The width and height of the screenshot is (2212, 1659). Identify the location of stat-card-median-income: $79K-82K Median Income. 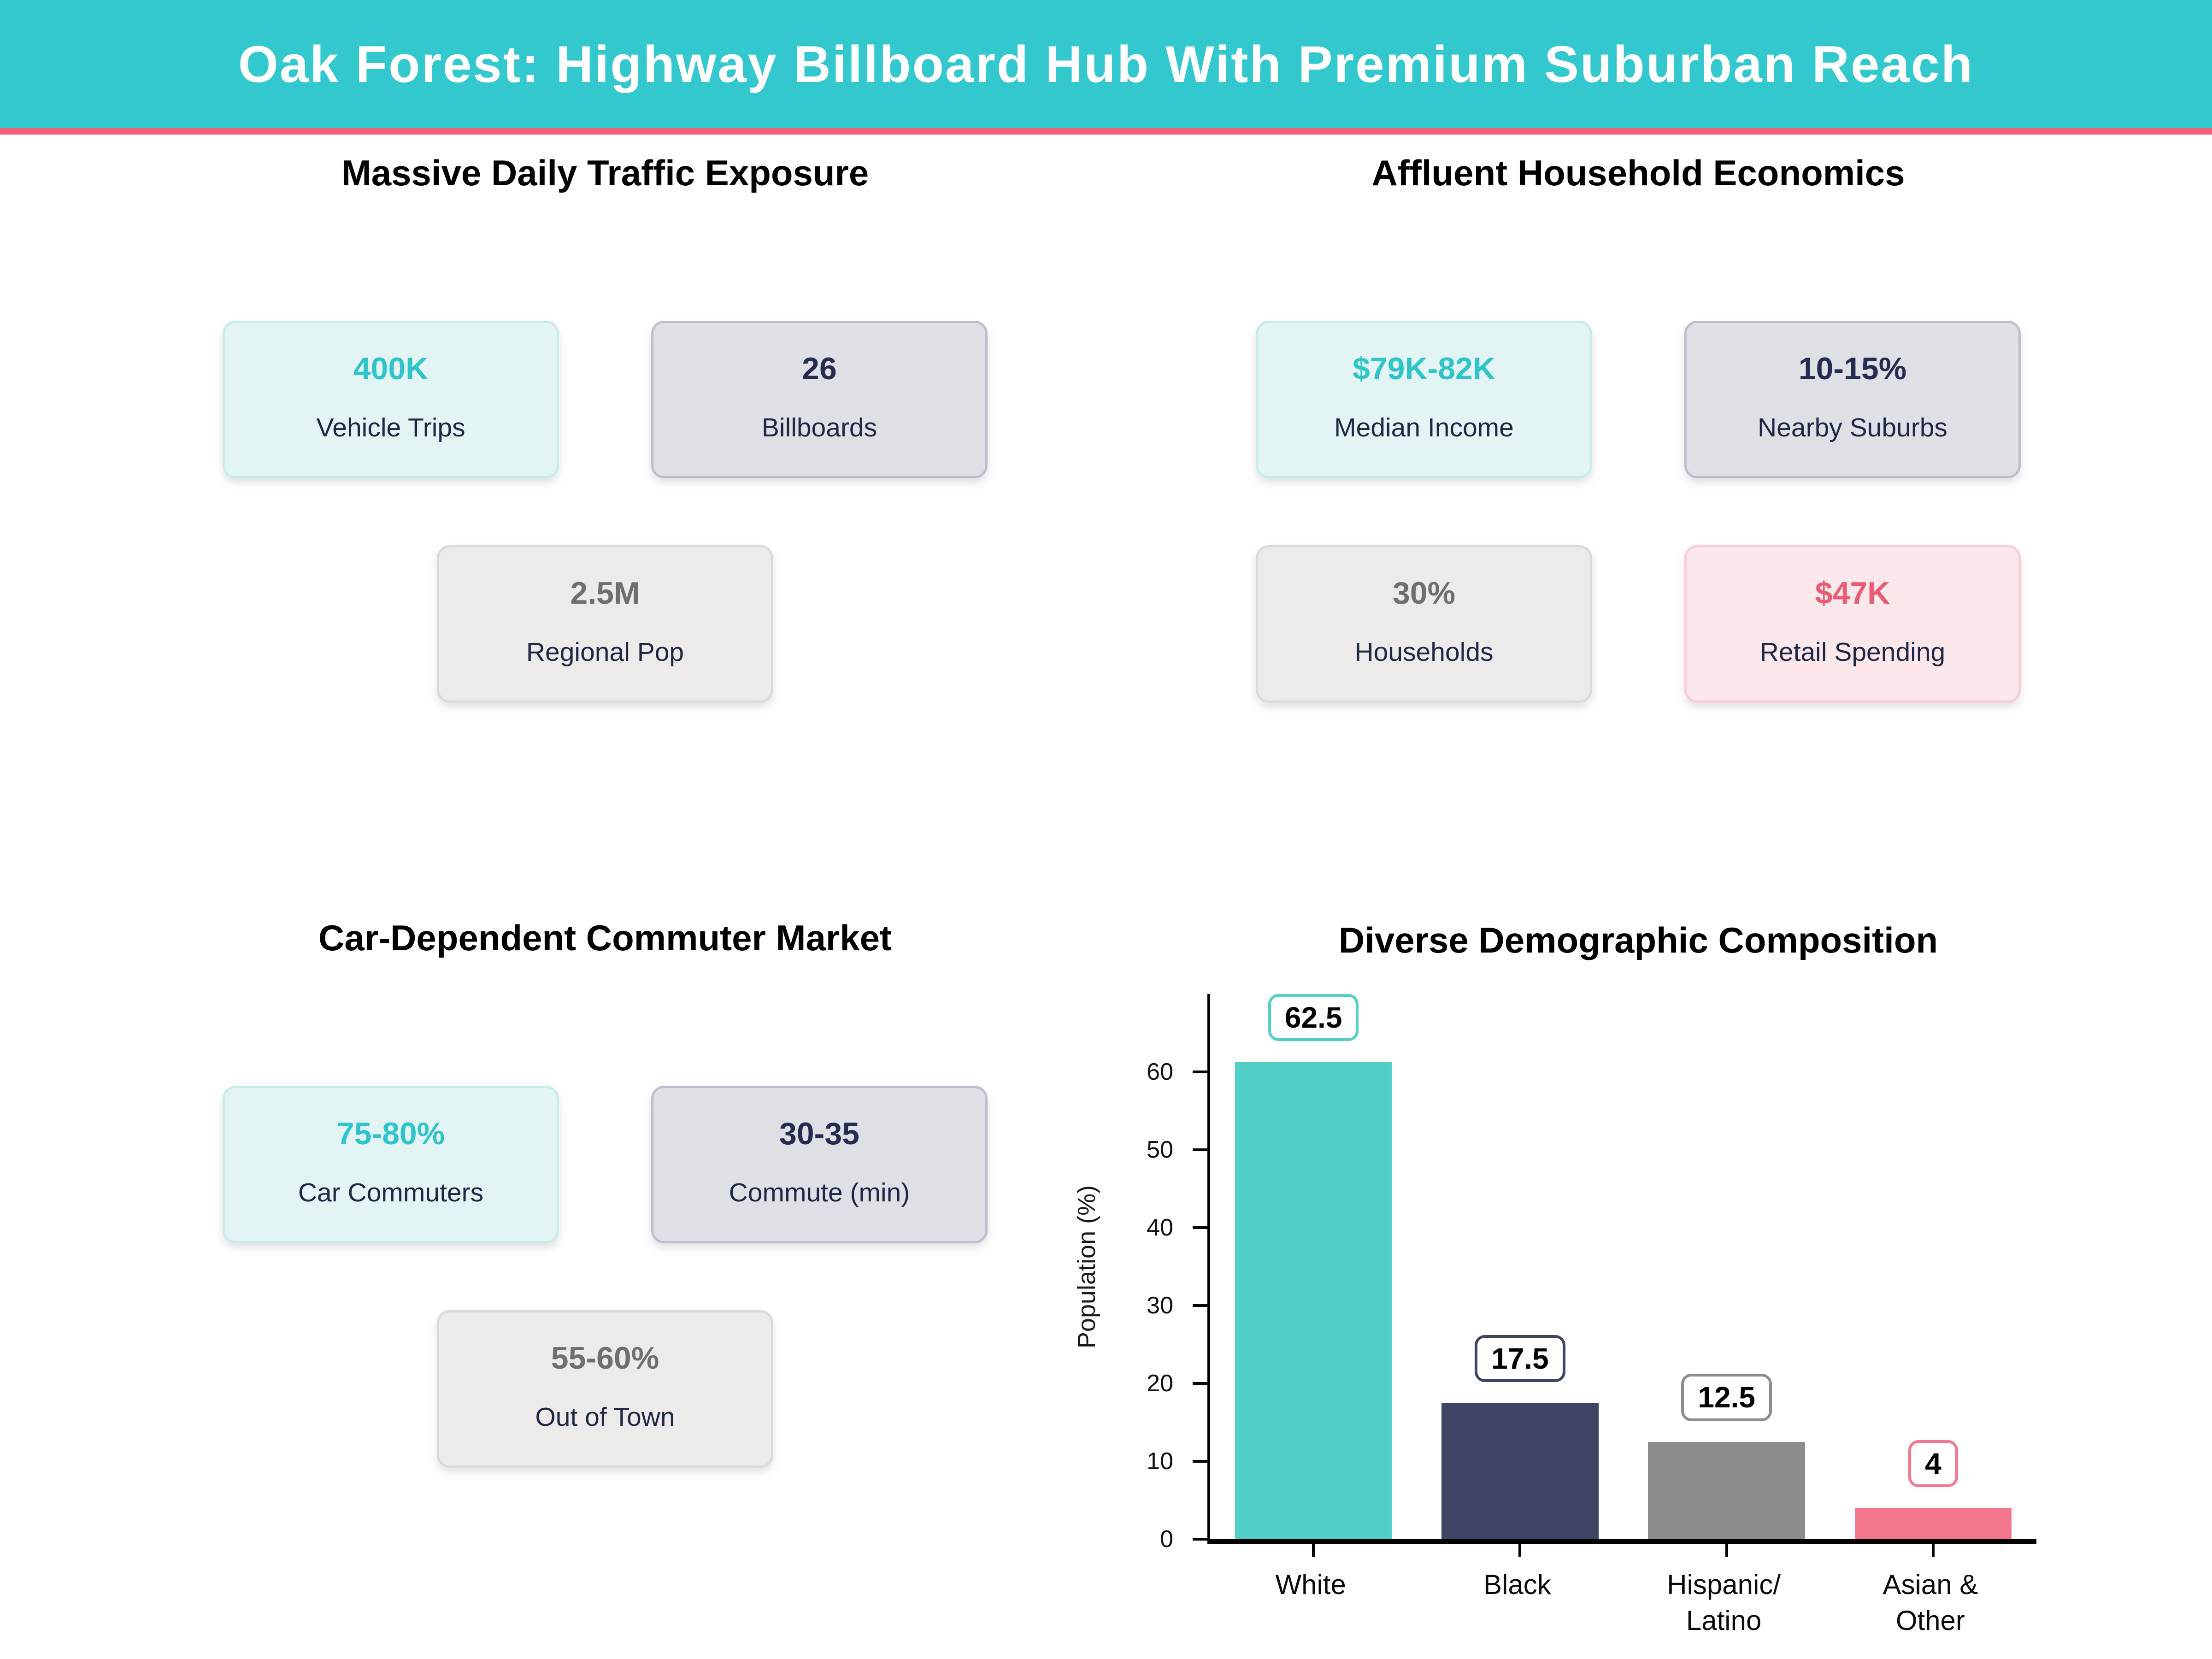
(1424, 399).